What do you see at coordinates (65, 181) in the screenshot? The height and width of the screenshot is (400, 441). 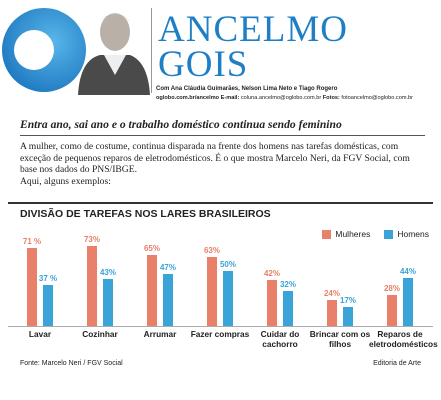 I see `paragraph: Aqui, alguns exemplos:` at bounding box center [65, 181].